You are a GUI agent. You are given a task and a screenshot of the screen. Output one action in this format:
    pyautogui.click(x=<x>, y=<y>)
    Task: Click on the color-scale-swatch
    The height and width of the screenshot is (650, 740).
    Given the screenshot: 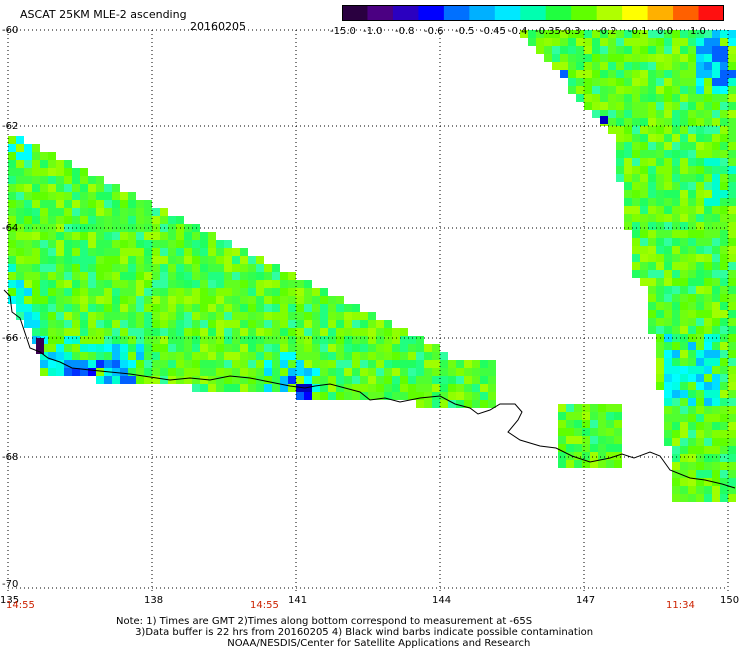 What is the action you would take?
    pyautogui.click(x=609, y=13)
    